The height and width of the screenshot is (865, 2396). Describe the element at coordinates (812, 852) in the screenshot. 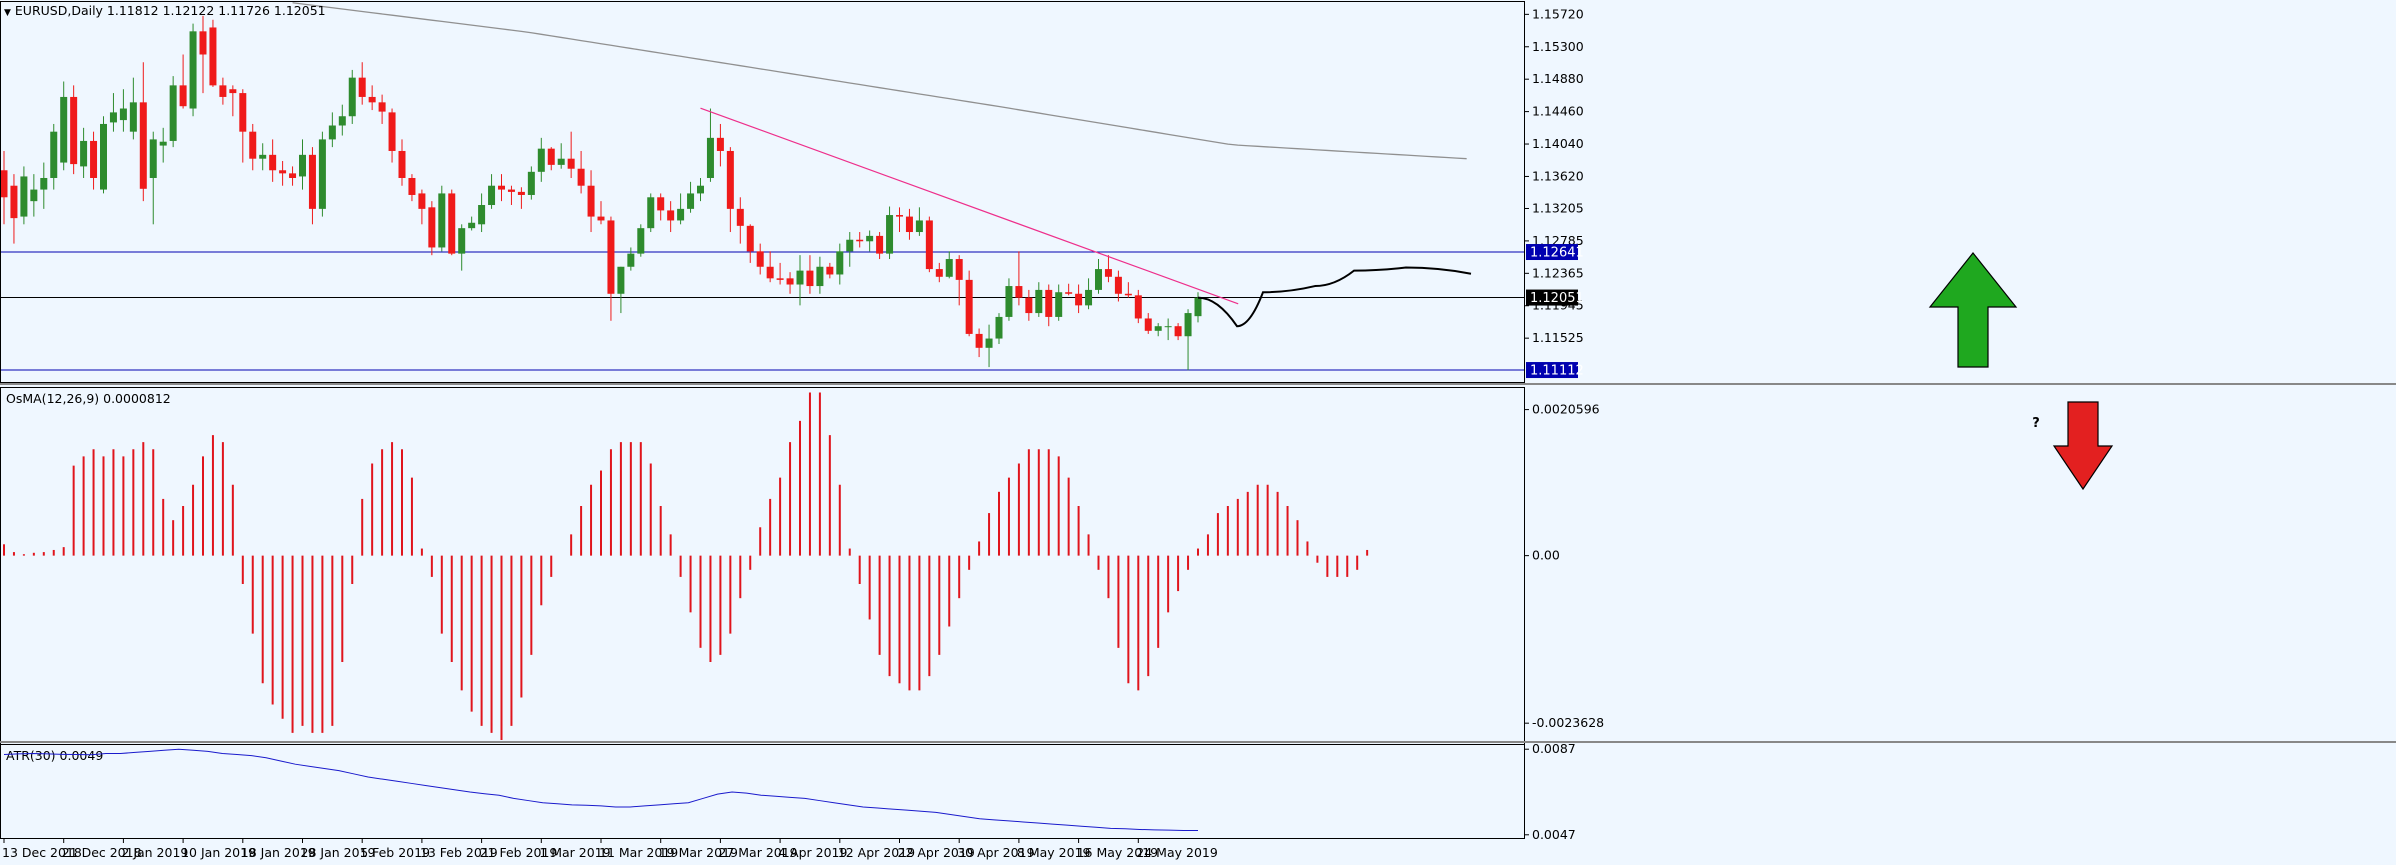

I see `date-tick-label: 4 Apr 2019` at that location.